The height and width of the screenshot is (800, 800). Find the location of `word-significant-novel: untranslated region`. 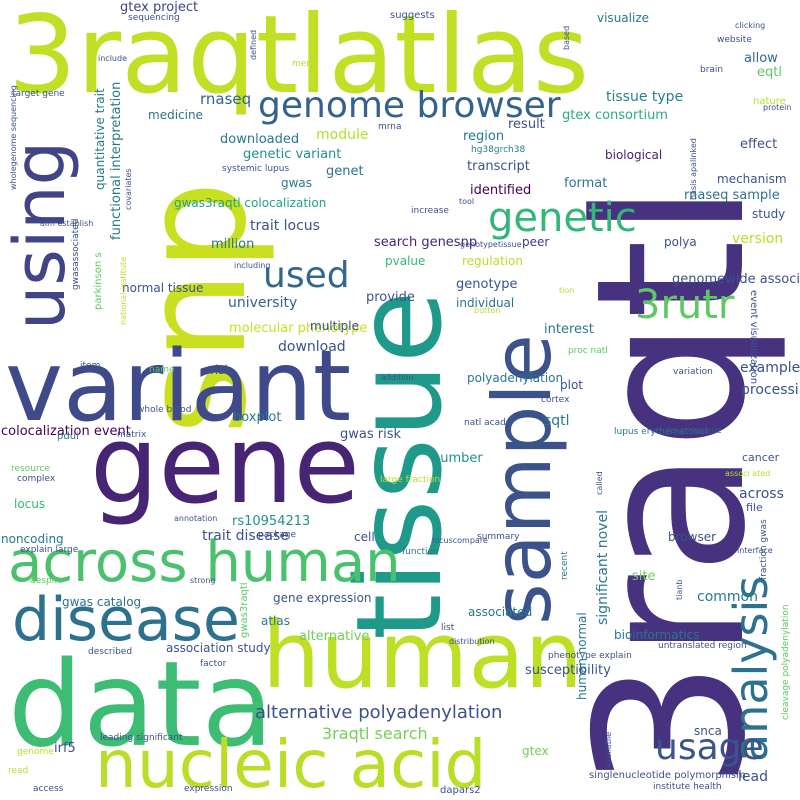

word-significant-novel: untranslated region is located at coordinates (702, 646).